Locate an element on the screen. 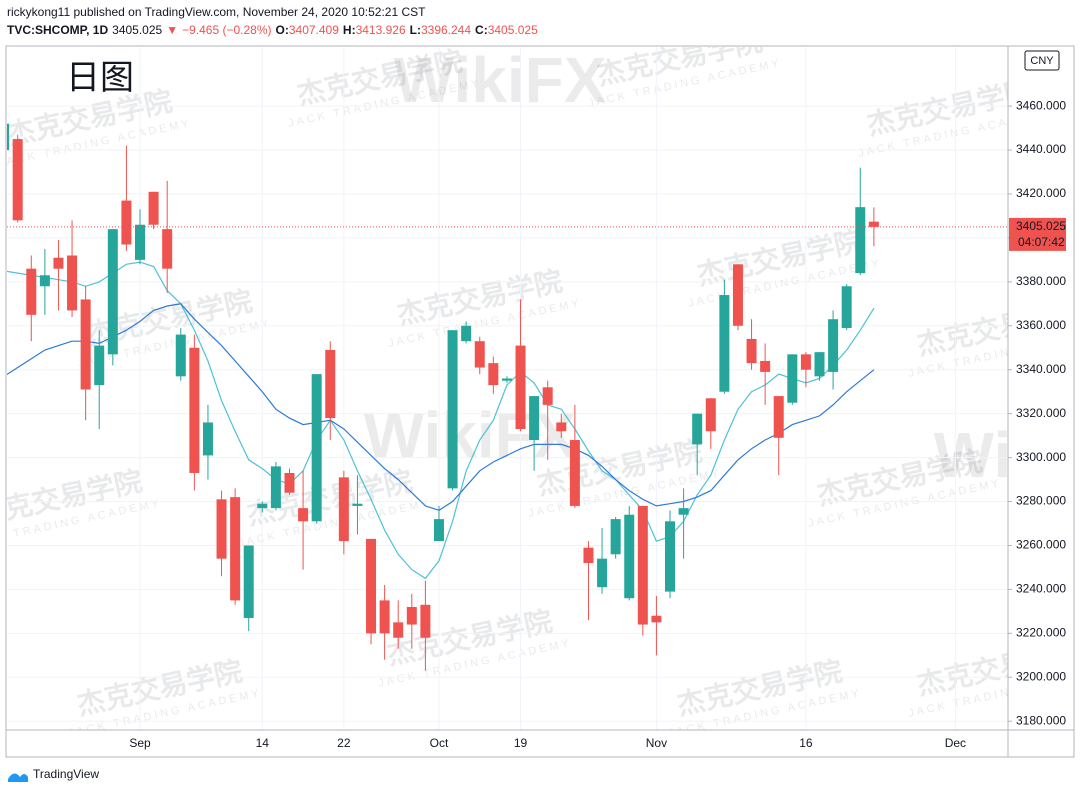 This screenshot has width=1080, height=792. x-tick-label: 16 is located at coordinates (806, 743).